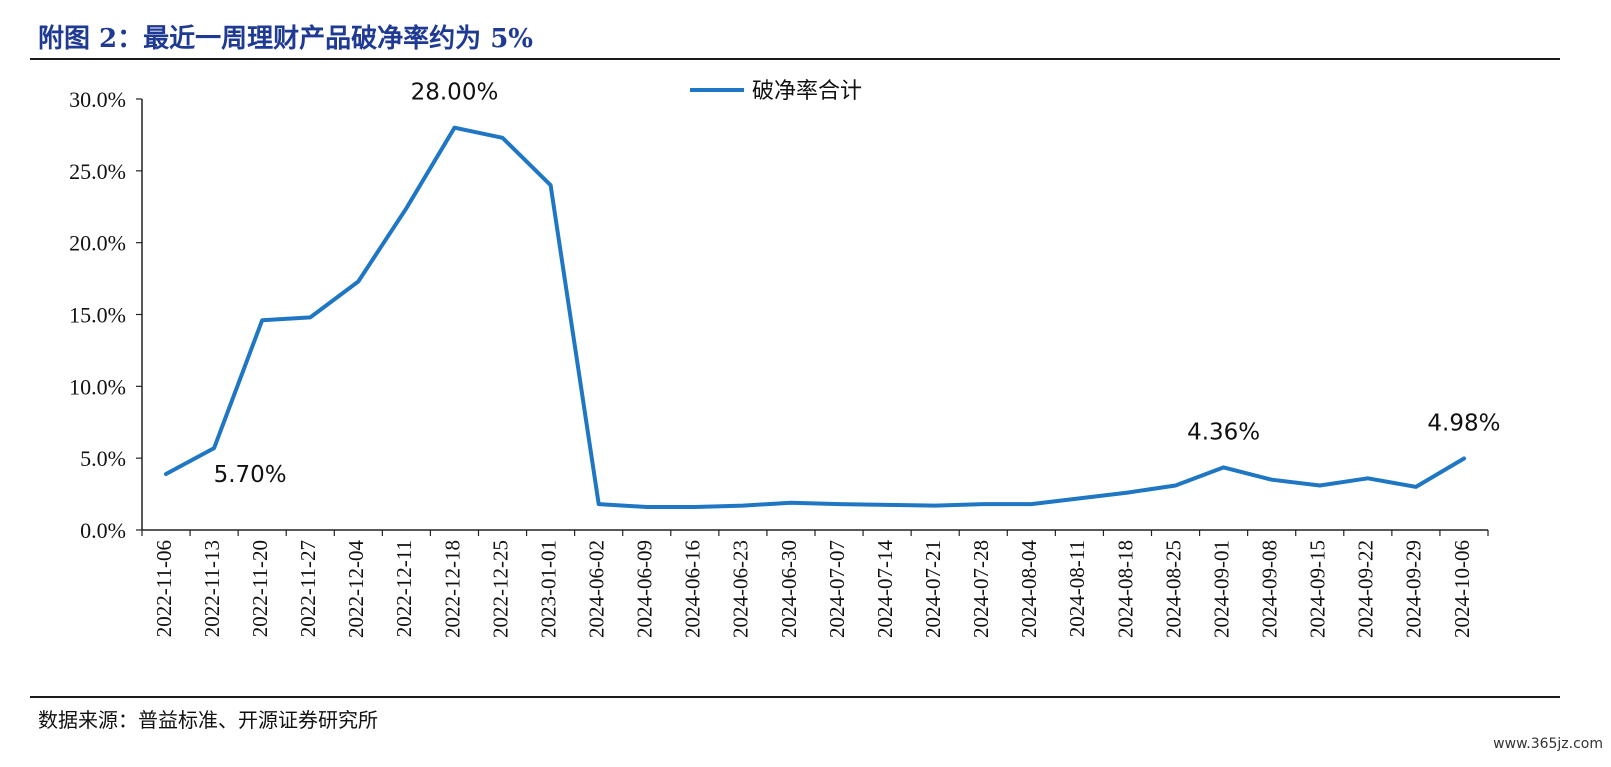 The width and height of the screenshot is (1611, 767). Describe the element at coordinates (1463, 423) in the screenshot. I see `data-label: 4.98%` at that location.